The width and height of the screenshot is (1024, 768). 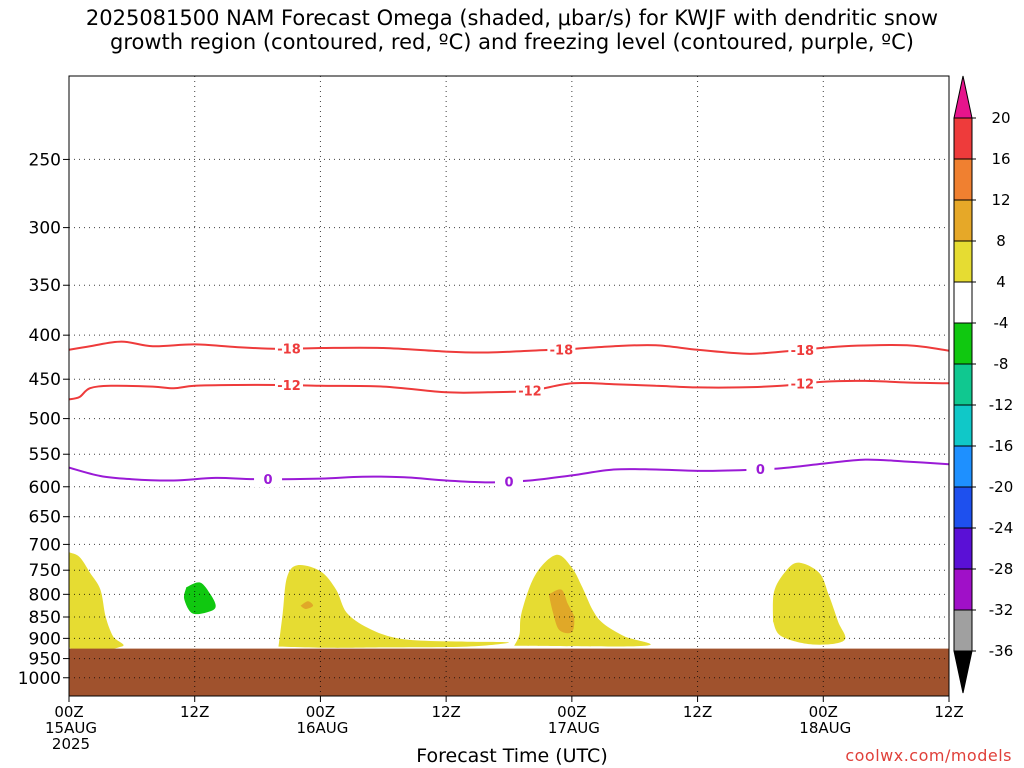 What do you see at coordinates (983, 384) in the screenshot?
I see `colorbar: 20 16 12 8 4 -4 -8 -12 -16 -20 -24 -28 -32 -36` at bounding box center [983, 384].